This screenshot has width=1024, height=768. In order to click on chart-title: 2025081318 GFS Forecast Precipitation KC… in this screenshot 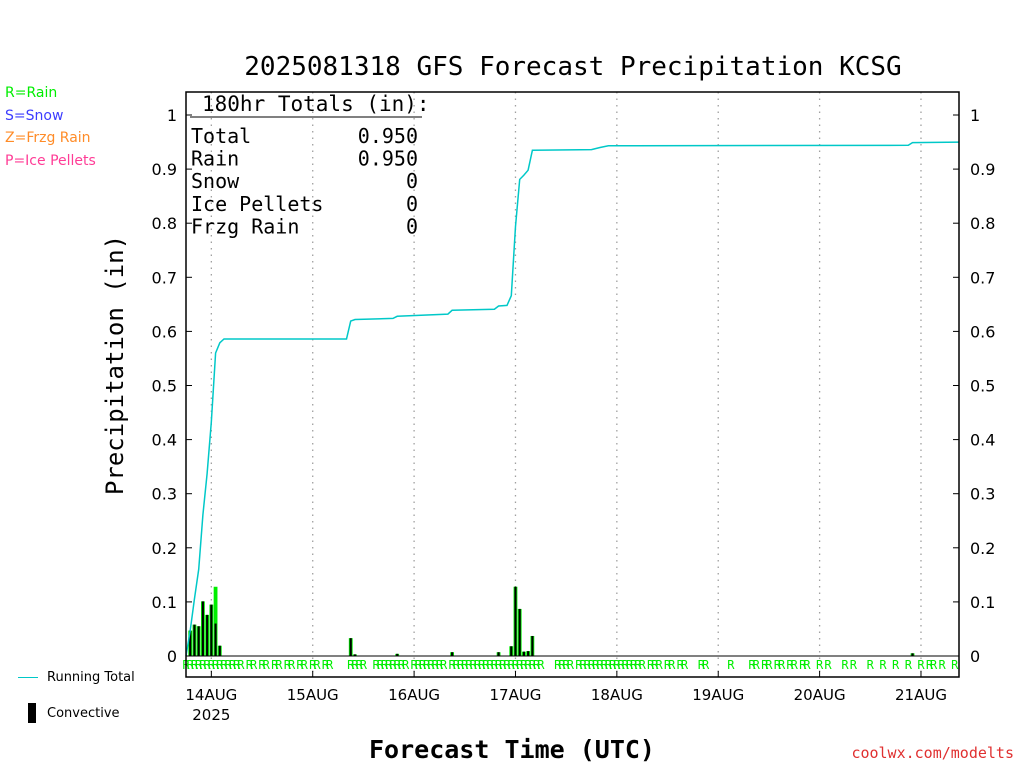, I will do `click(572, 67)`.